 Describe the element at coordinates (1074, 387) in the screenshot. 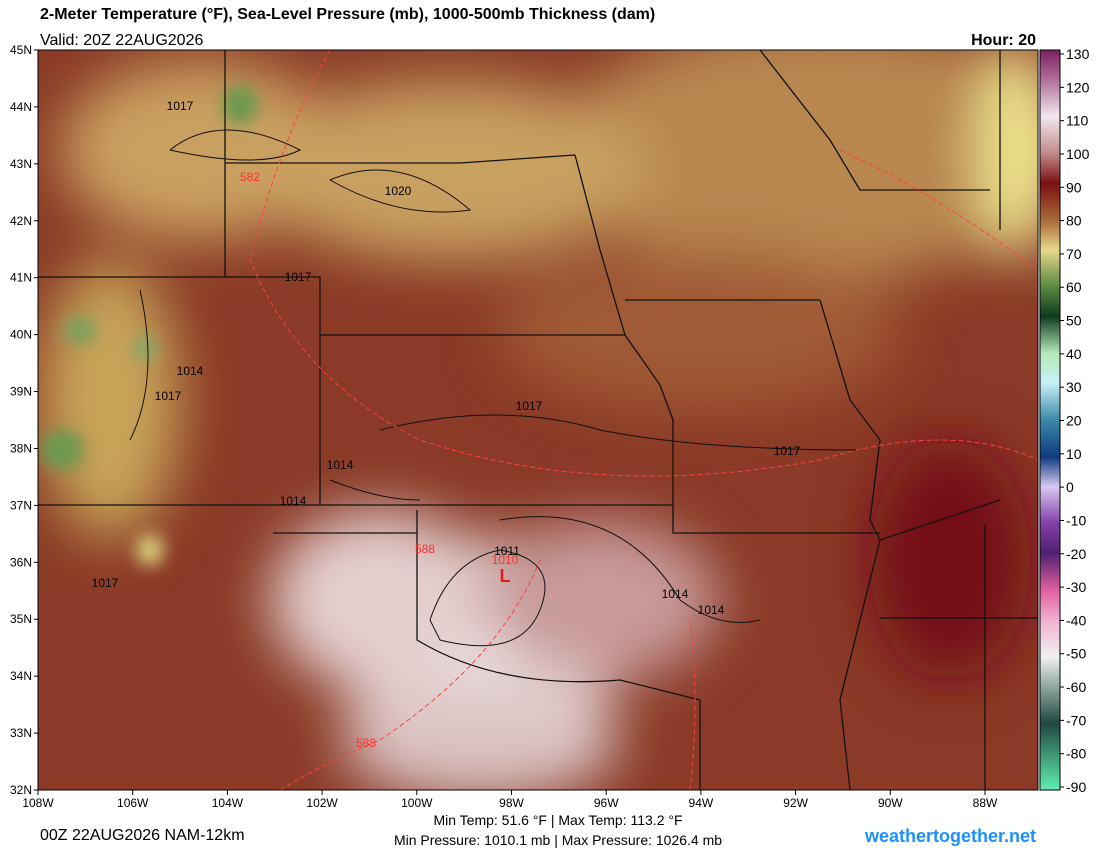

I see `colorbar-label: 30` at that location.